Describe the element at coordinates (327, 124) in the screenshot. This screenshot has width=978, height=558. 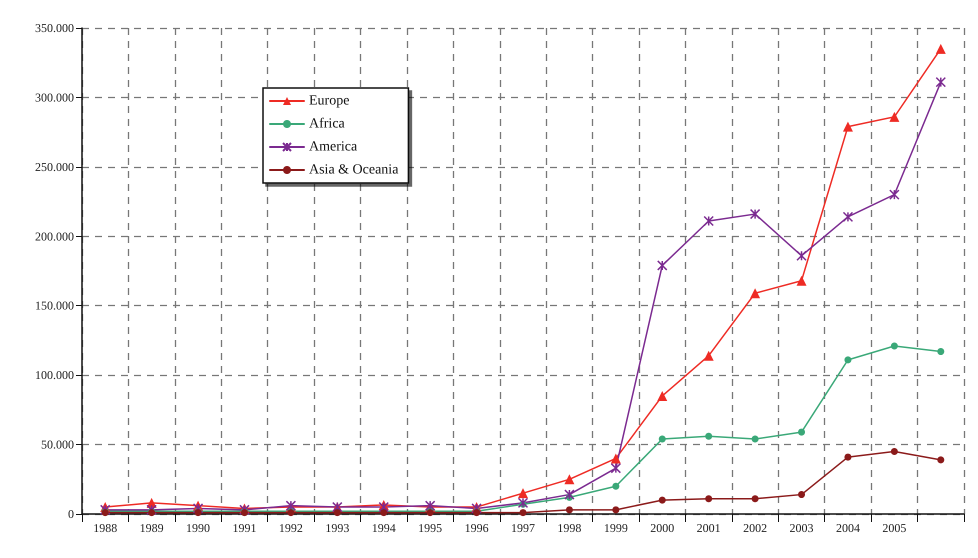
I see `legend-label: Africa` at that location.